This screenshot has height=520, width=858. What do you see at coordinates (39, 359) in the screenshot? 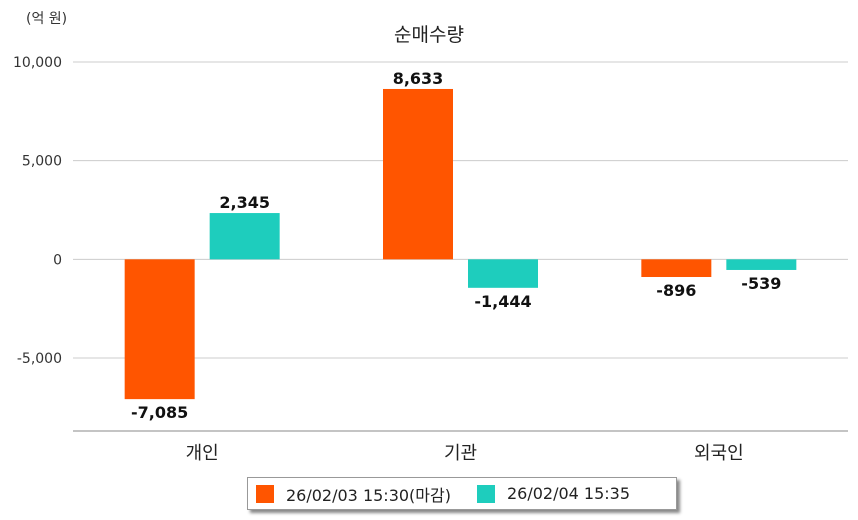
I see `y-tick-label: -5,000` at bounding box center [39, 359].